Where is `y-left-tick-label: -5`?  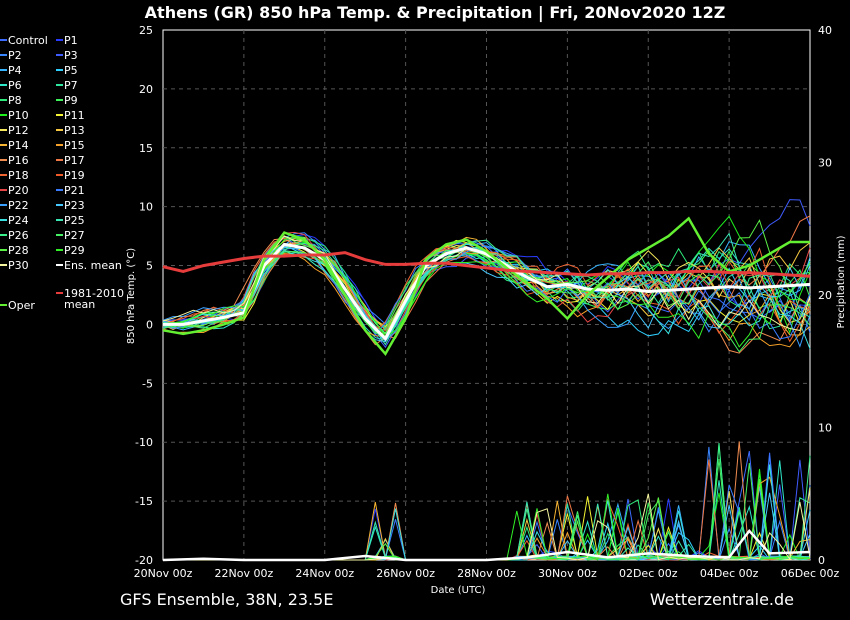 y-left-tick-label: -5 is located at coordinates (147, 383).